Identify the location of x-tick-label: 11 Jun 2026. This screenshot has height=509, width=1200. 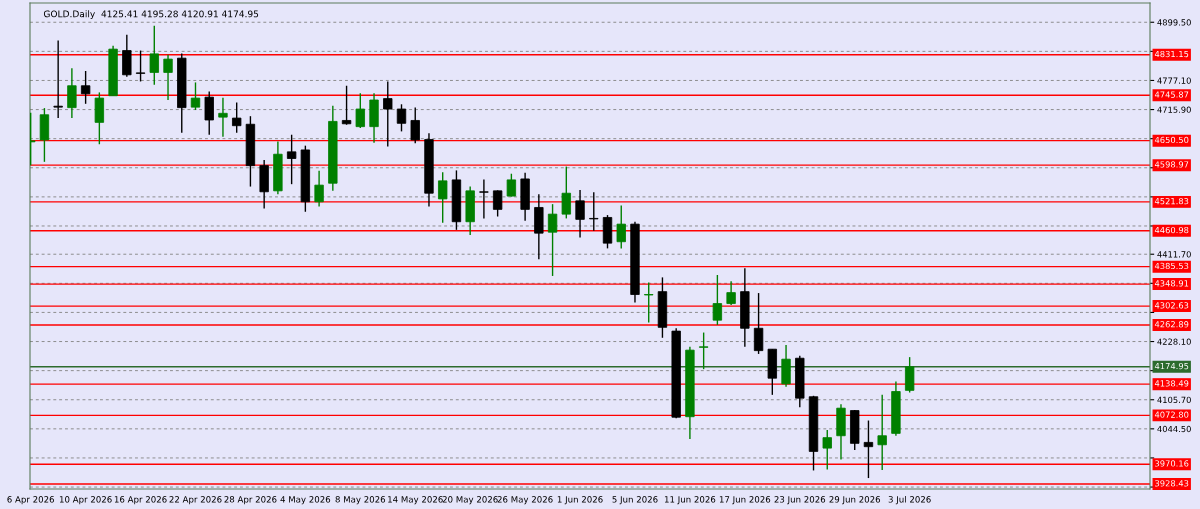
(690, 500).